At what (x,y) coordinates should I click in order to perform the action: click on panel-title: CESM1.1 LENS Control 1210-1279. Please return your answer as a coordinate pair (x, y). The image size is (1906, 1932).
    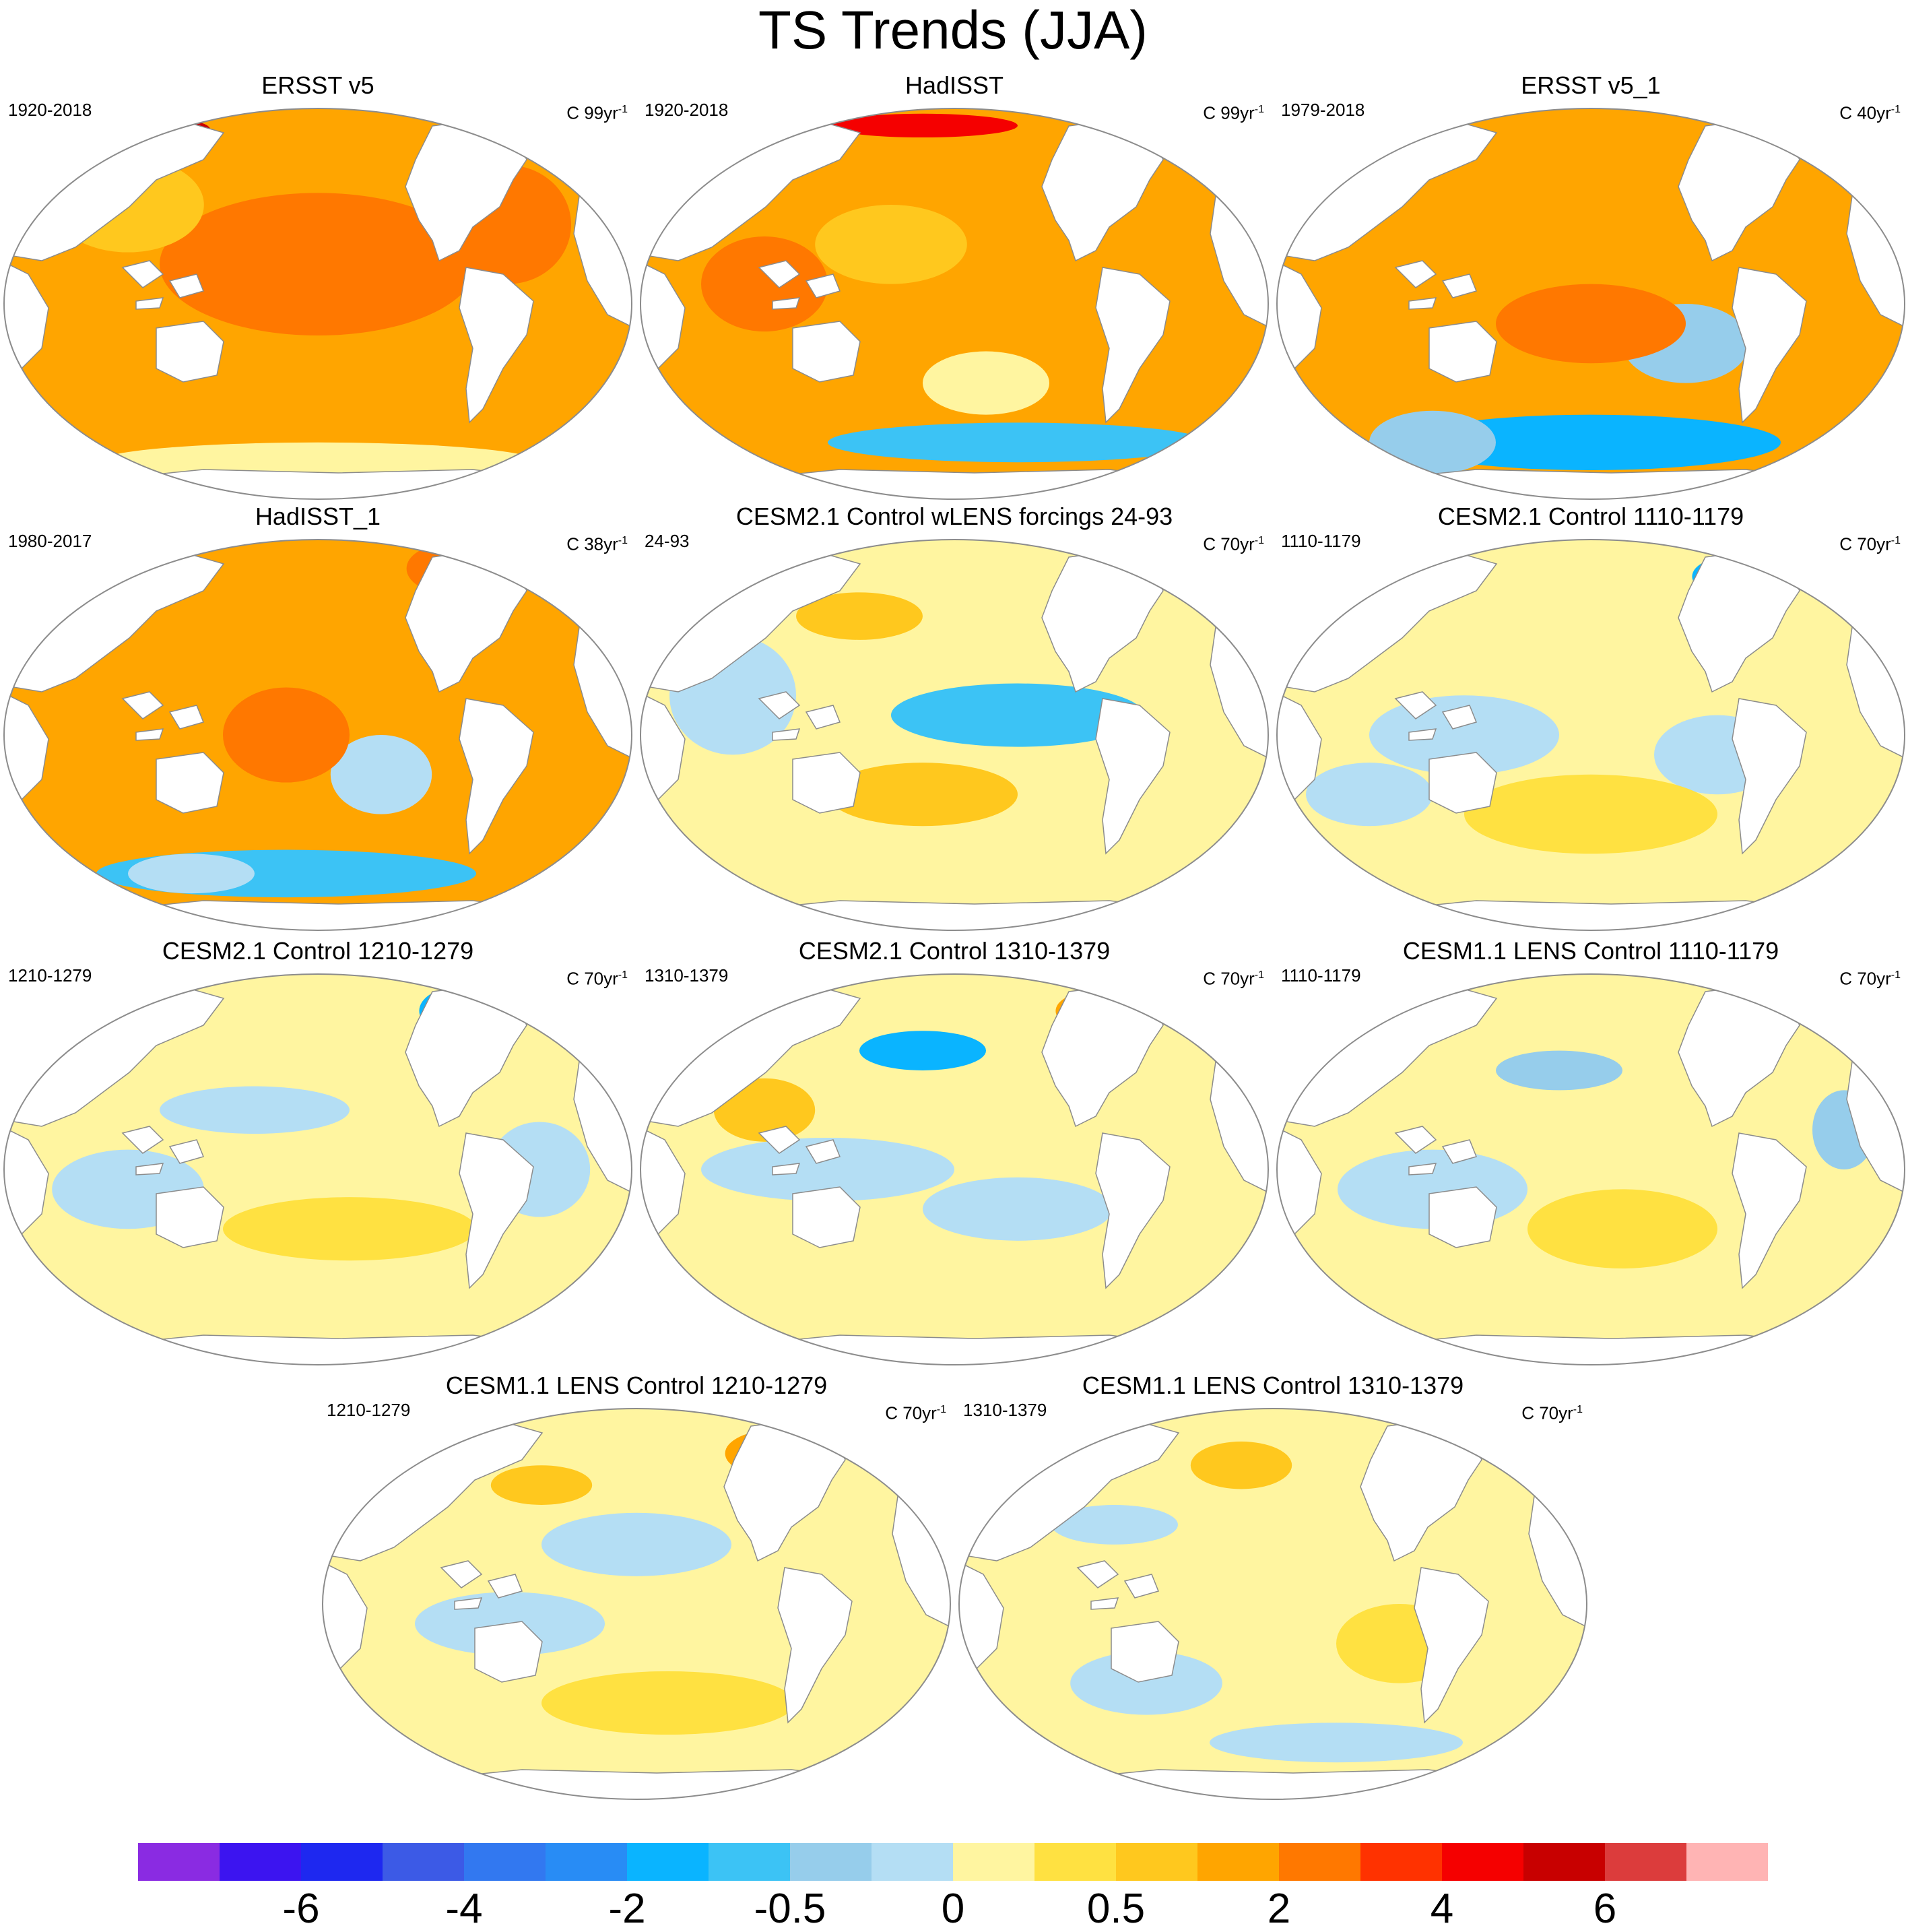
    Looking at the image, I should click on (636, 1386).